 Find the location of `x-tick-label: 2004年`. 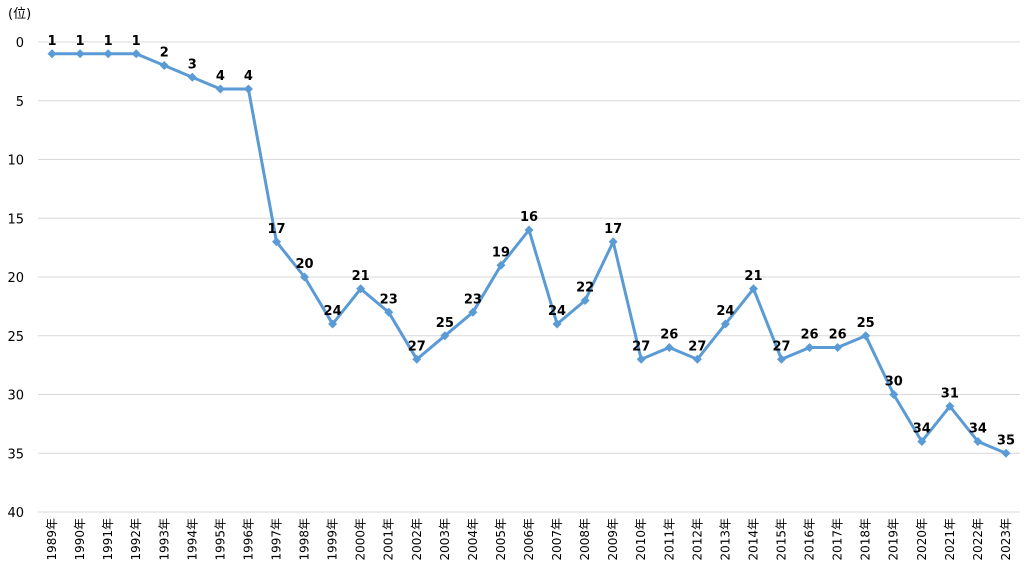

x-tick-label: 2004年 is located at coordinates (473, 539).